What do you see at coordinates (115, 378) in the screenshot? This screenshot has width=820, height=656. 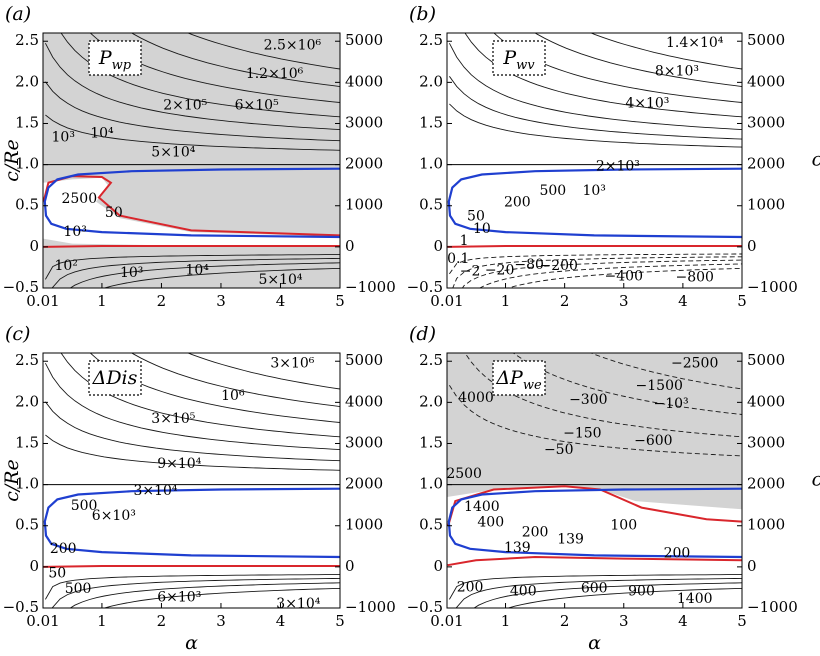 I see `field-symbol: ΔDis` at bounding box center [115, 378].